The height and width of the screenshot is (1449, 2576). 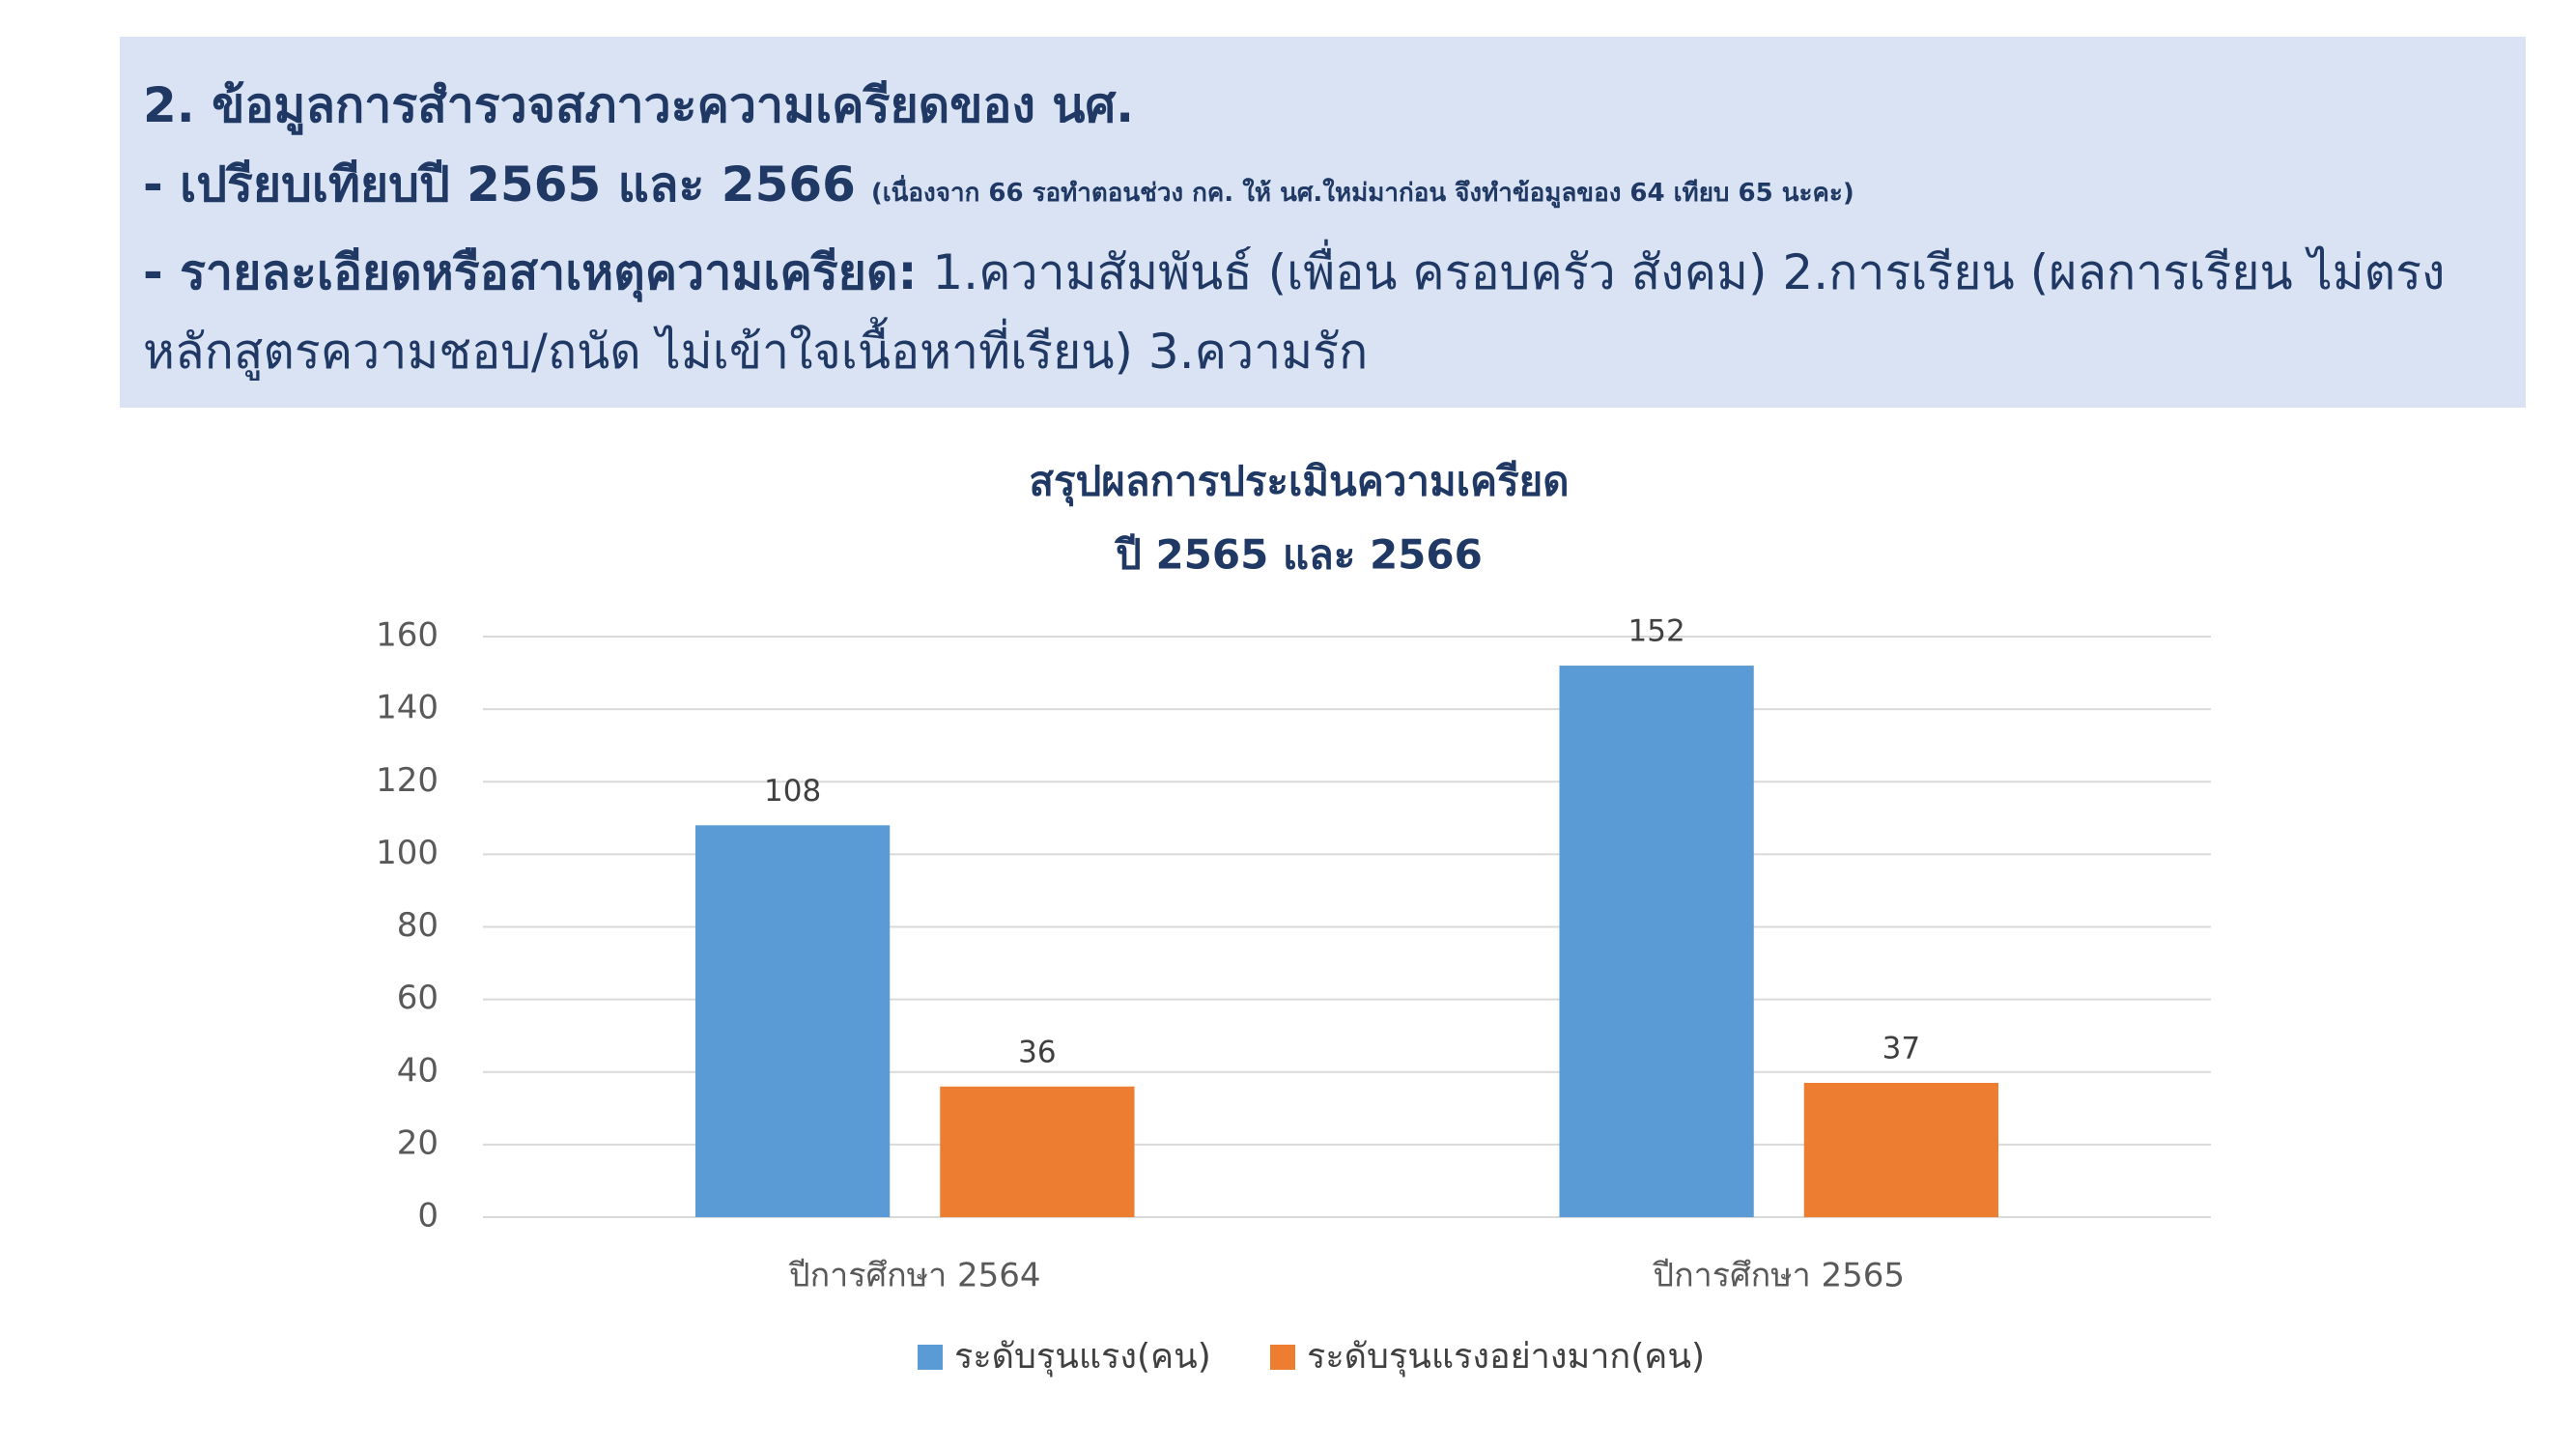 I want to click on y-tick-label: 20, so click(x=418, y=1142).